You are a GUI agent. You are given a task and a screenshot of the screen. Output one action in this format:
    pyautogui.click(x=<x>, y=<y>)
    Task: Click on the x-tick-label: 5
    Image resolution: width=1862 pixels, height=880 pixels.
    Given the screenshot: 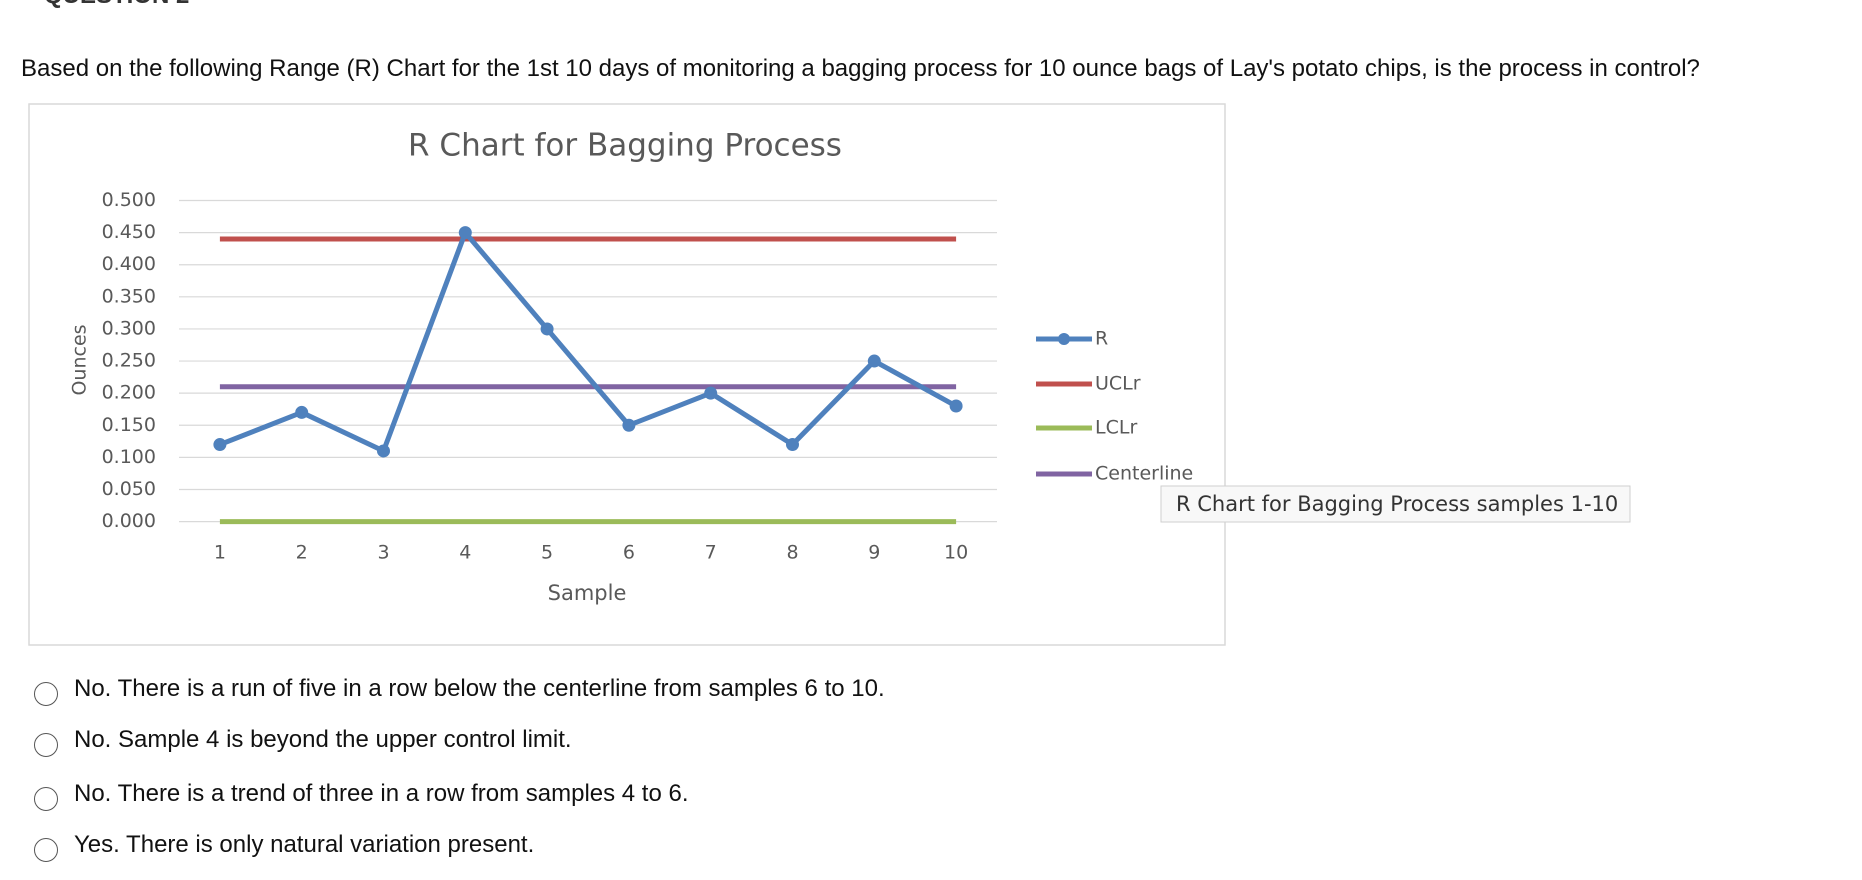 What is the action you would take?
    pyautogui.click(x=547, y=553)
    